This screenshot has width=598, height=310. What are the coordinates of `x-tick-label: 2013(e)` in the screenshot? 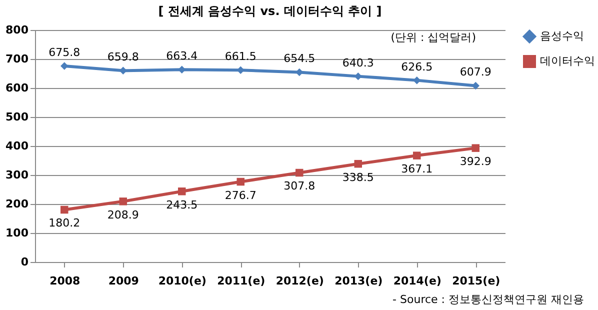 It's located at (358, 281).